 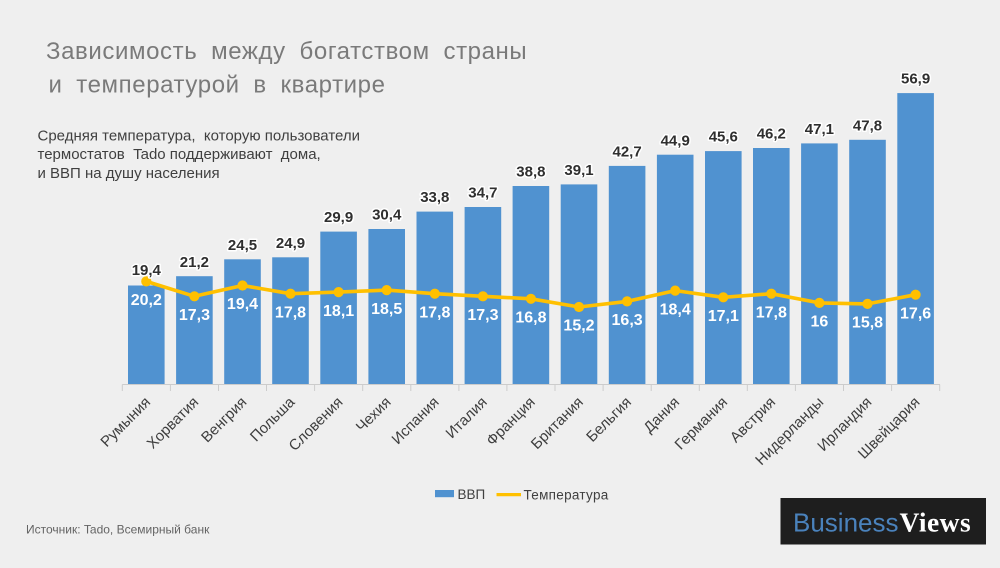 What do you see at coordinates (578, 170) in the screenshot?
I see `svg-text: 39,1` at bounding box center [578, 170].